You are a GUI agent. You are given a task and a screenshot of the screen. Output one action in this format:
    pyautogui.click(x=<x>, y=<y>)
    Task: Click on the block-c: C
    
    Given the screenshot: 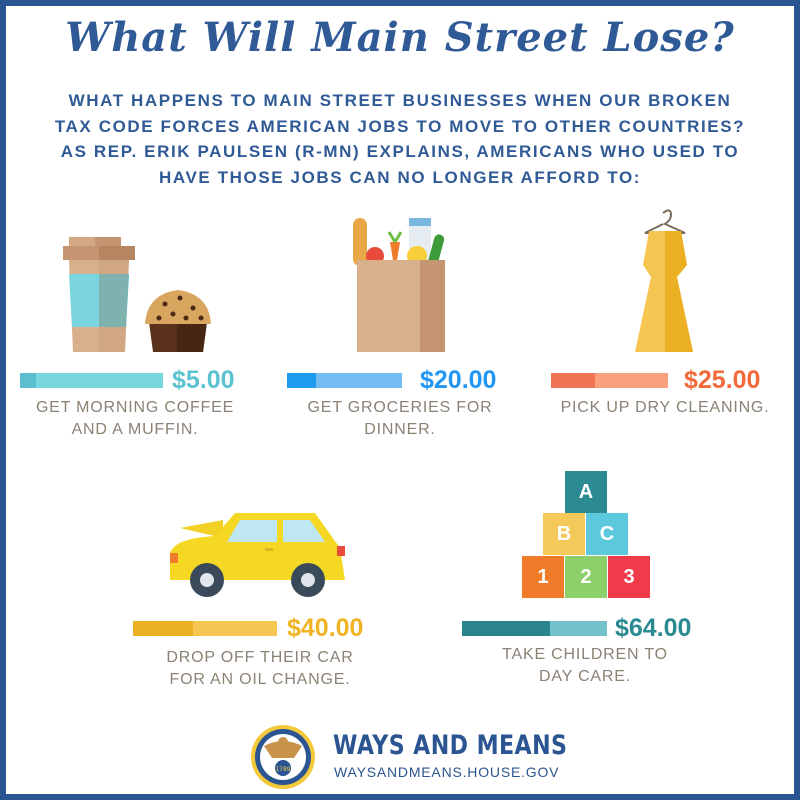 What is the action you would take?
    pyautogui.click(x=607, y=534)
    